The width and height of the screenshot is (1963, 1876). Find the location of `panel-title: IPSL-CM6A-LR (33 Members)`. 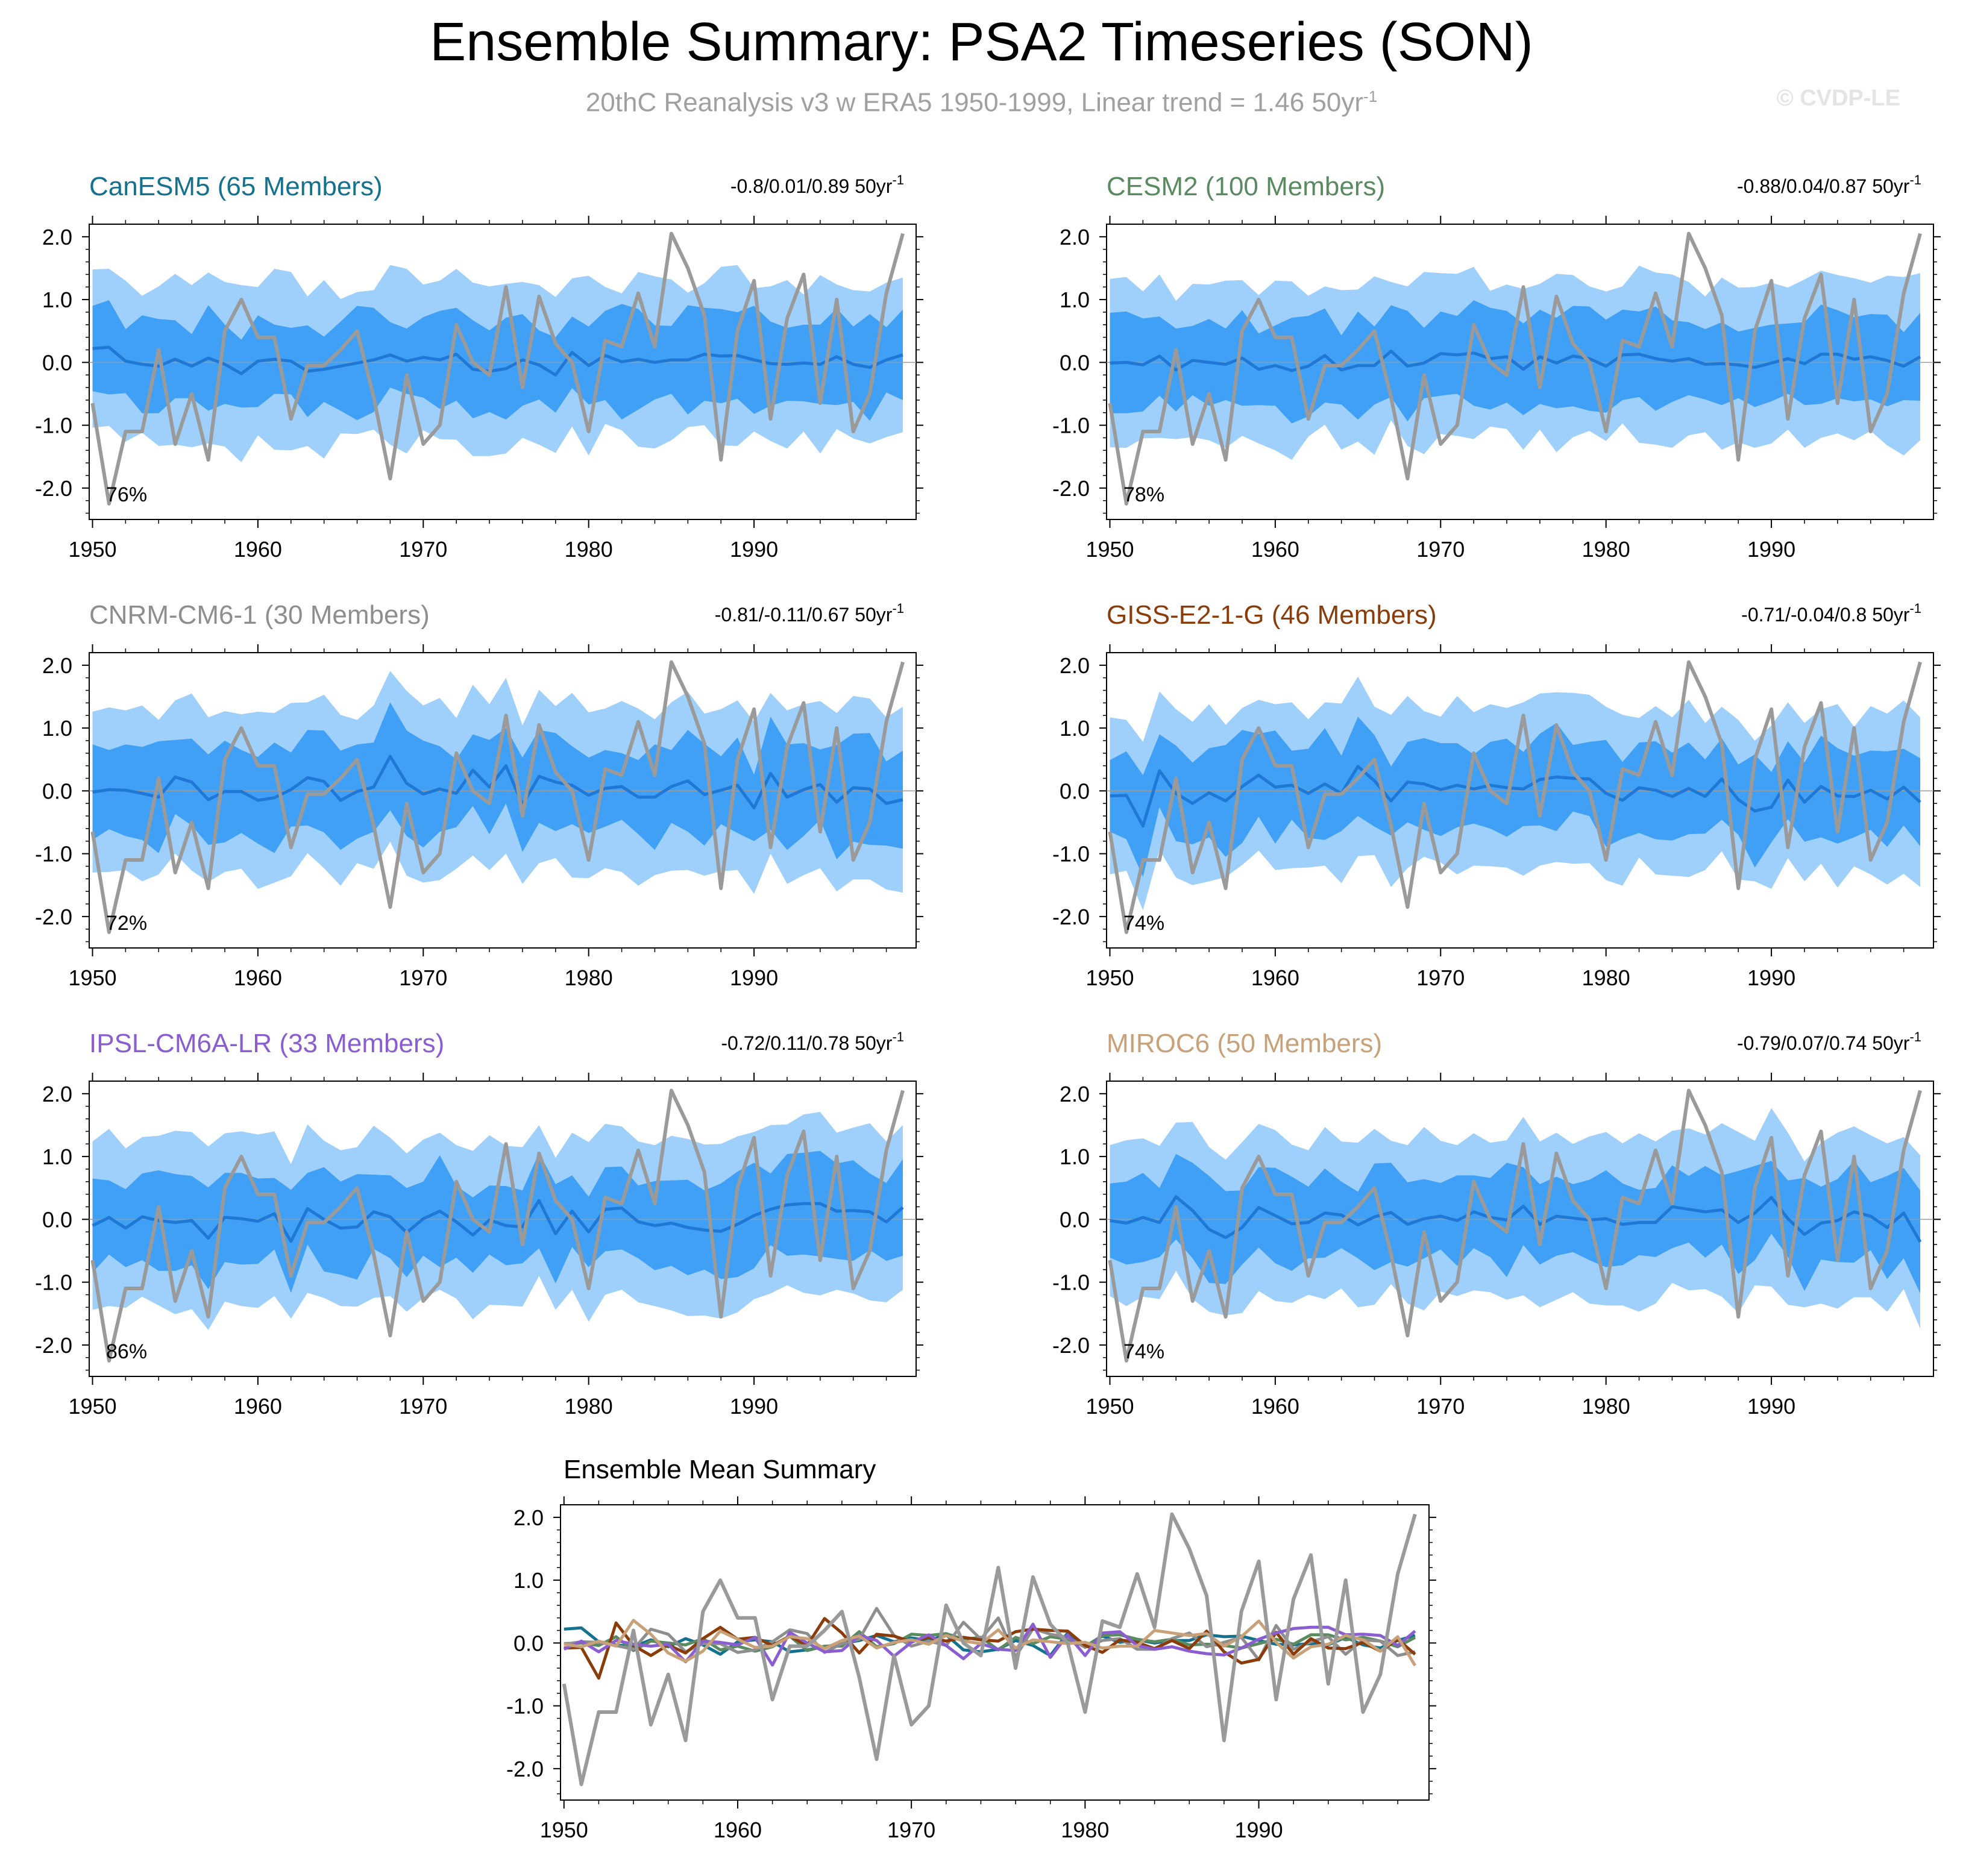

panel-title: IPSL-CM6A-LR (33 Members) is located at coordinates (266, 1043).